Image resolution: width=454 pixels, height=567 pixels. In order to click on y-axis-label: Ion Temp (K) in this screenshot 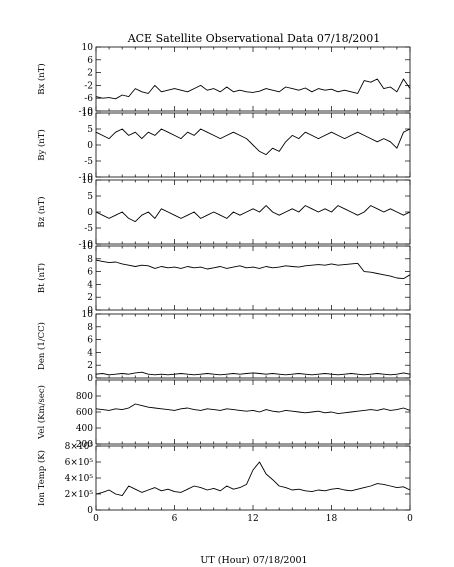, I will do `click(41, 478)`.